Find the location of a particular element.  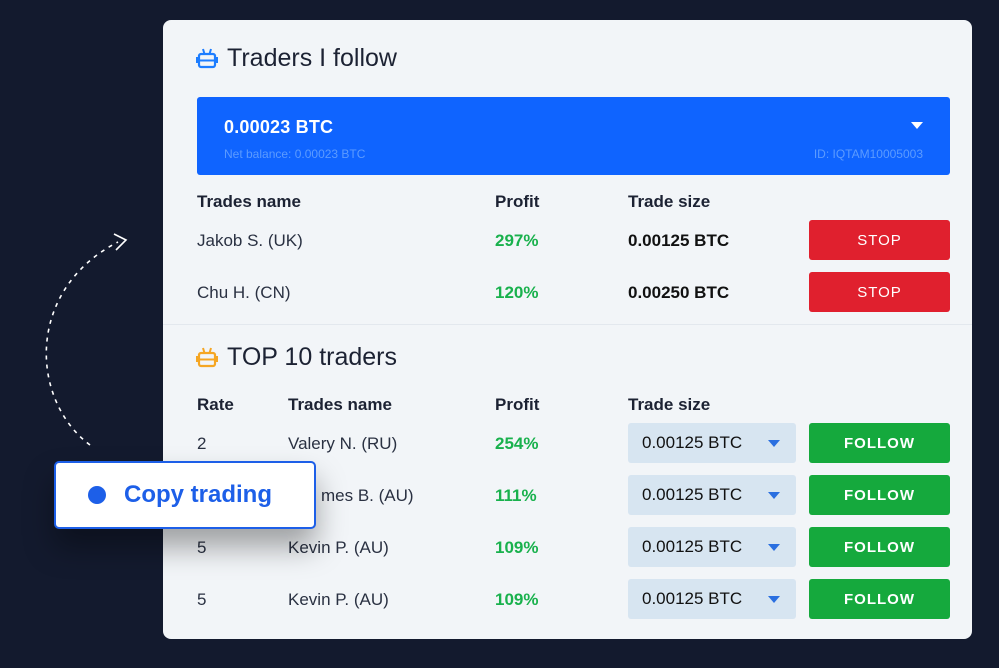

trader-name: Chu H. (CN) is located at coordinates (244, 292).